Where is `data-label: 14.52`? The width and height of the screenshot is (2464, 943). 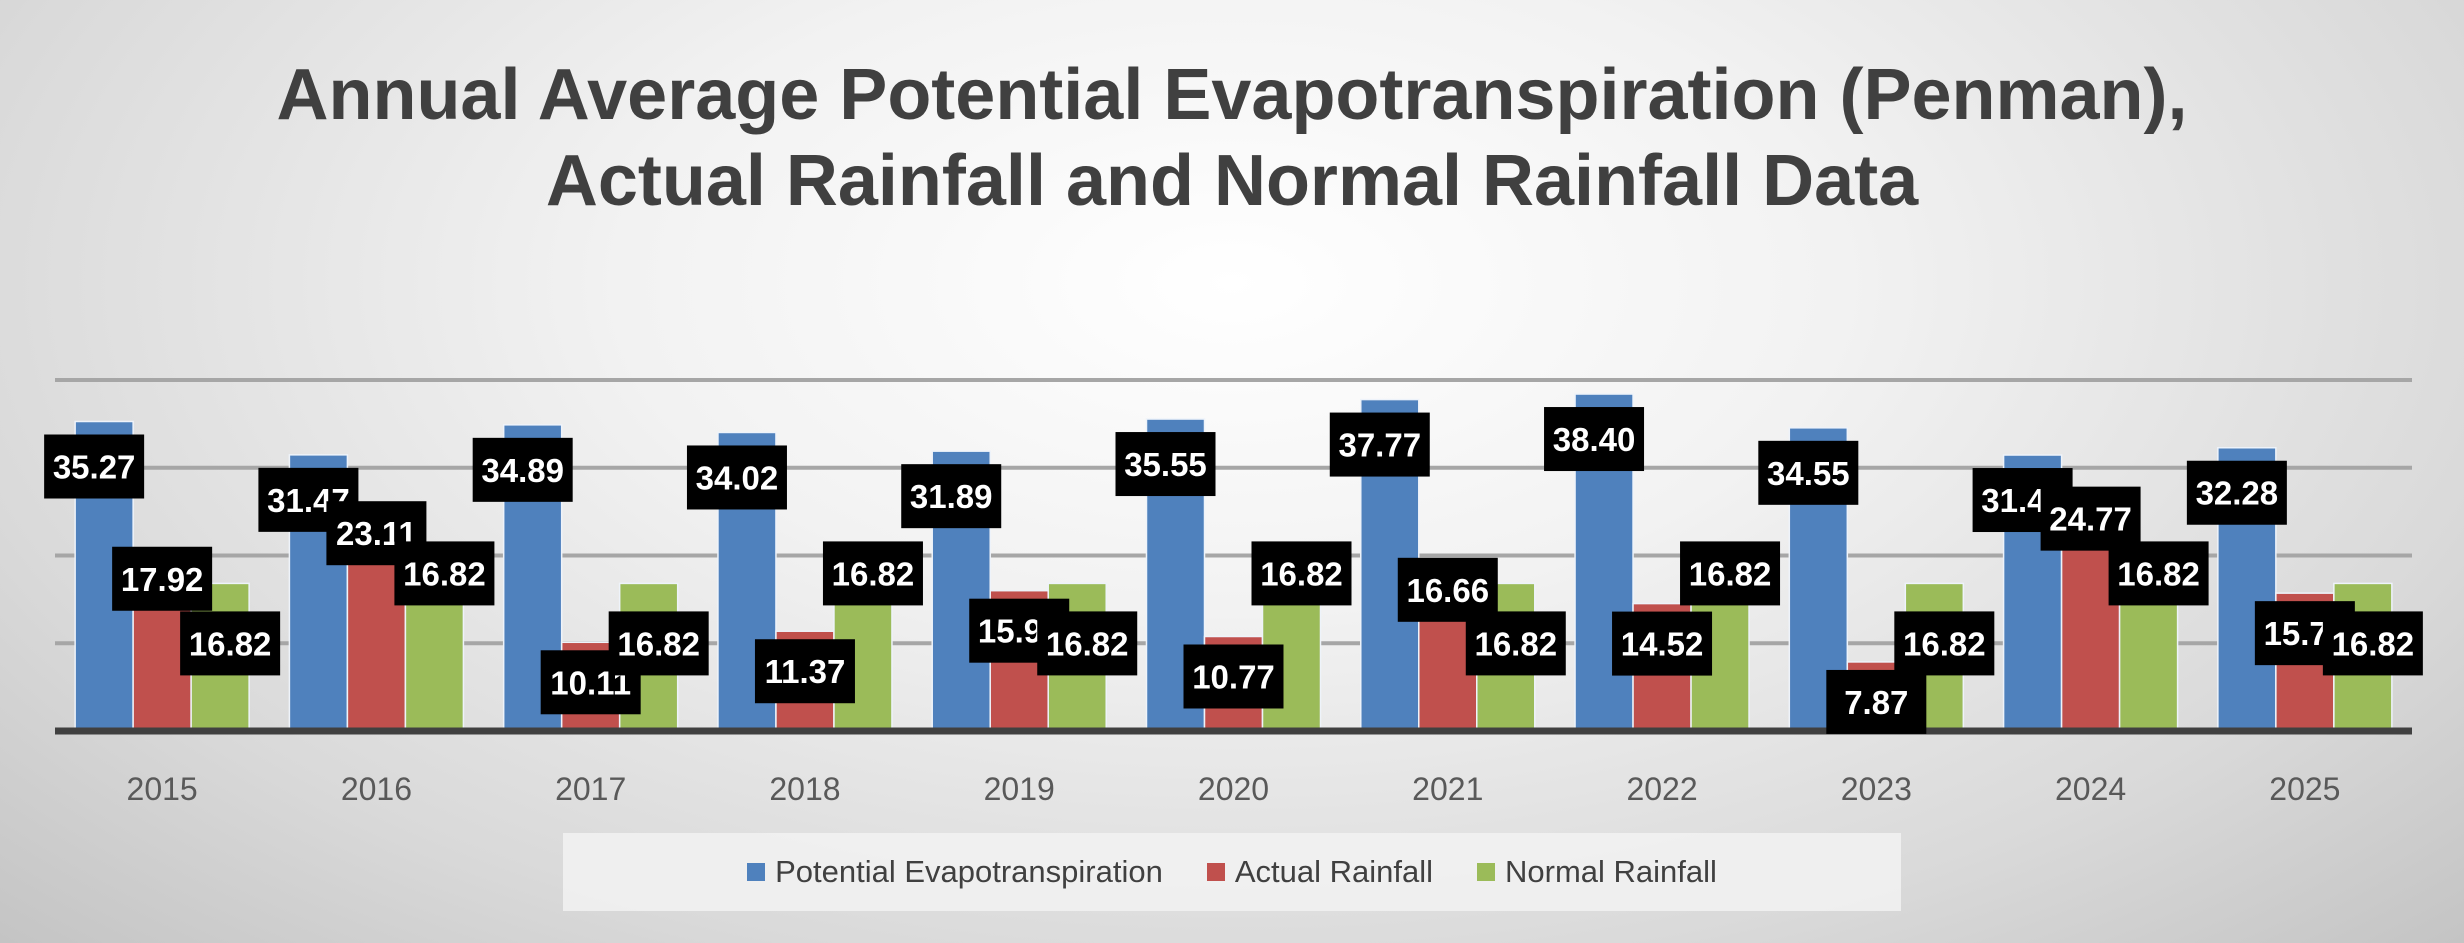
data-label: 14.52 is located at coordinates (1662, 644).